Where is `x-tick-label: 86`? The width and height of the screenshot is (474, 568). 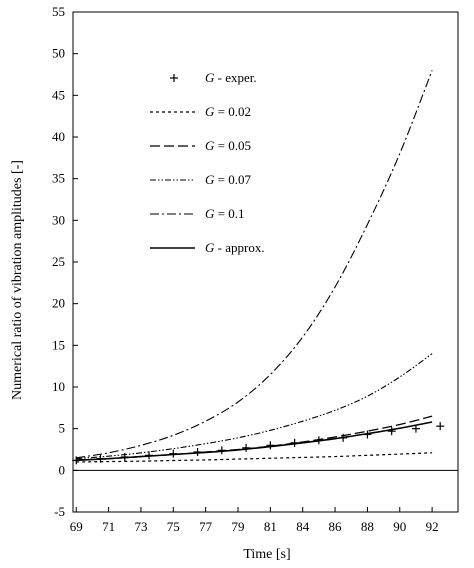 x-tick-label: 86 is located at coordinates (336, 526).